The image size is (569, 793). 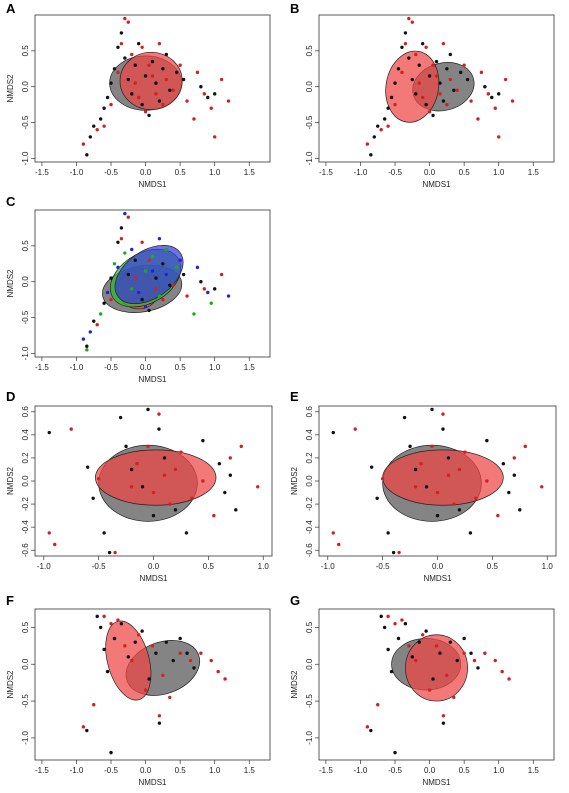 What do you see at coordinates (11, 201) in the screenshot?
I see `panel-label: C` at bounding box center [11, 201].